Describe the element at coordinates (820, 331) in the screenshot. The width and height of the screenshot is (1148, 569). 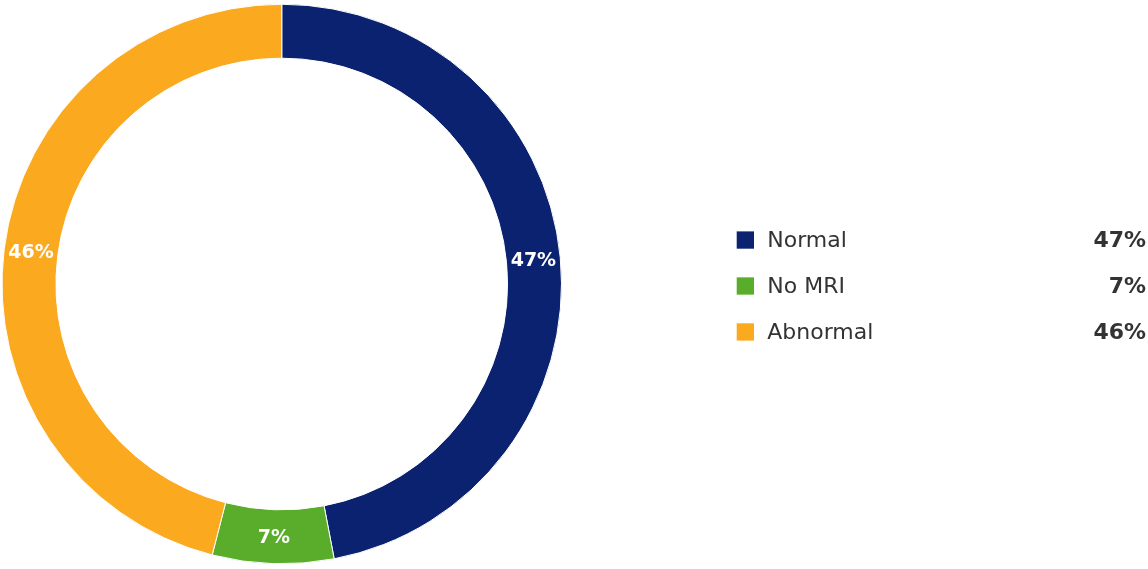
I see `legend-label: Abnormal` at that location.